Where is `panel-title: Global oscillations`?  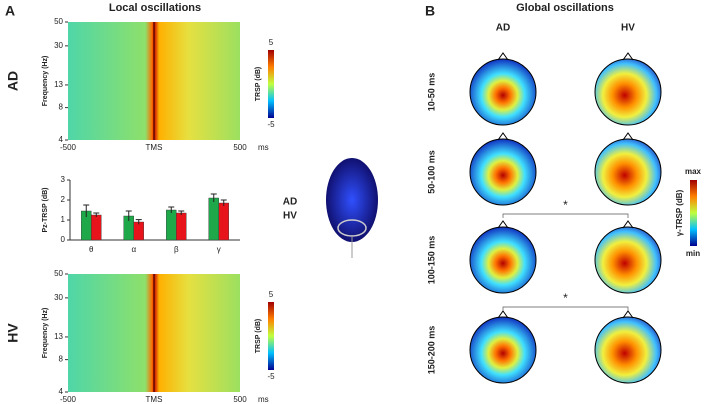 panel-title: Global oscillations is located at coordinates (565, 8).